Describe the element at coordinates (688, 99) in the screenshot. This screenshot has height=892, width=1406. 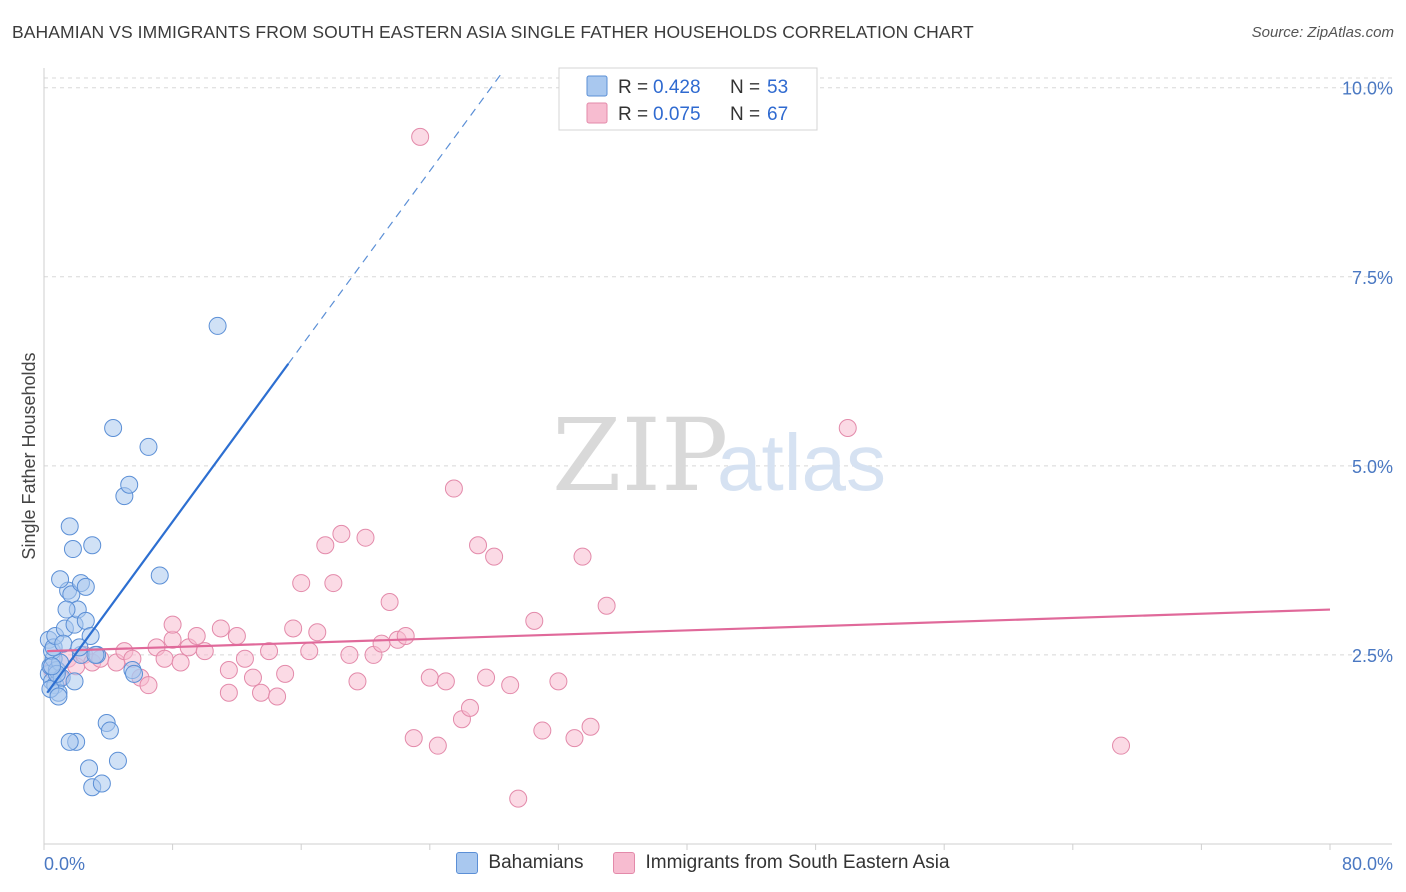
I see `legend: R = 0.428 N = 53 R = 0.075 N = 67` at that location.